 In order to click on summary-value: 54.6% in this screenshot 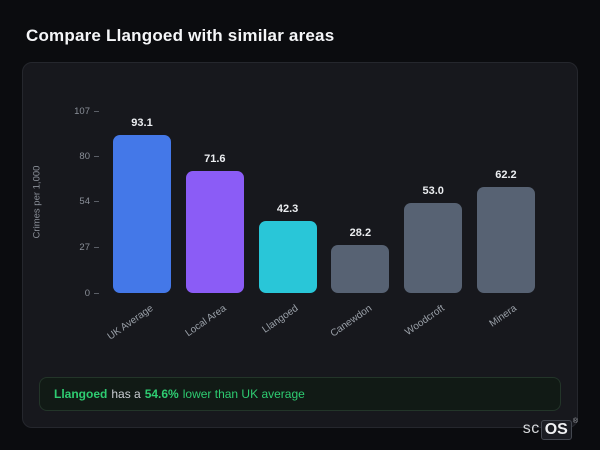, I will do `click(161, 394)`.